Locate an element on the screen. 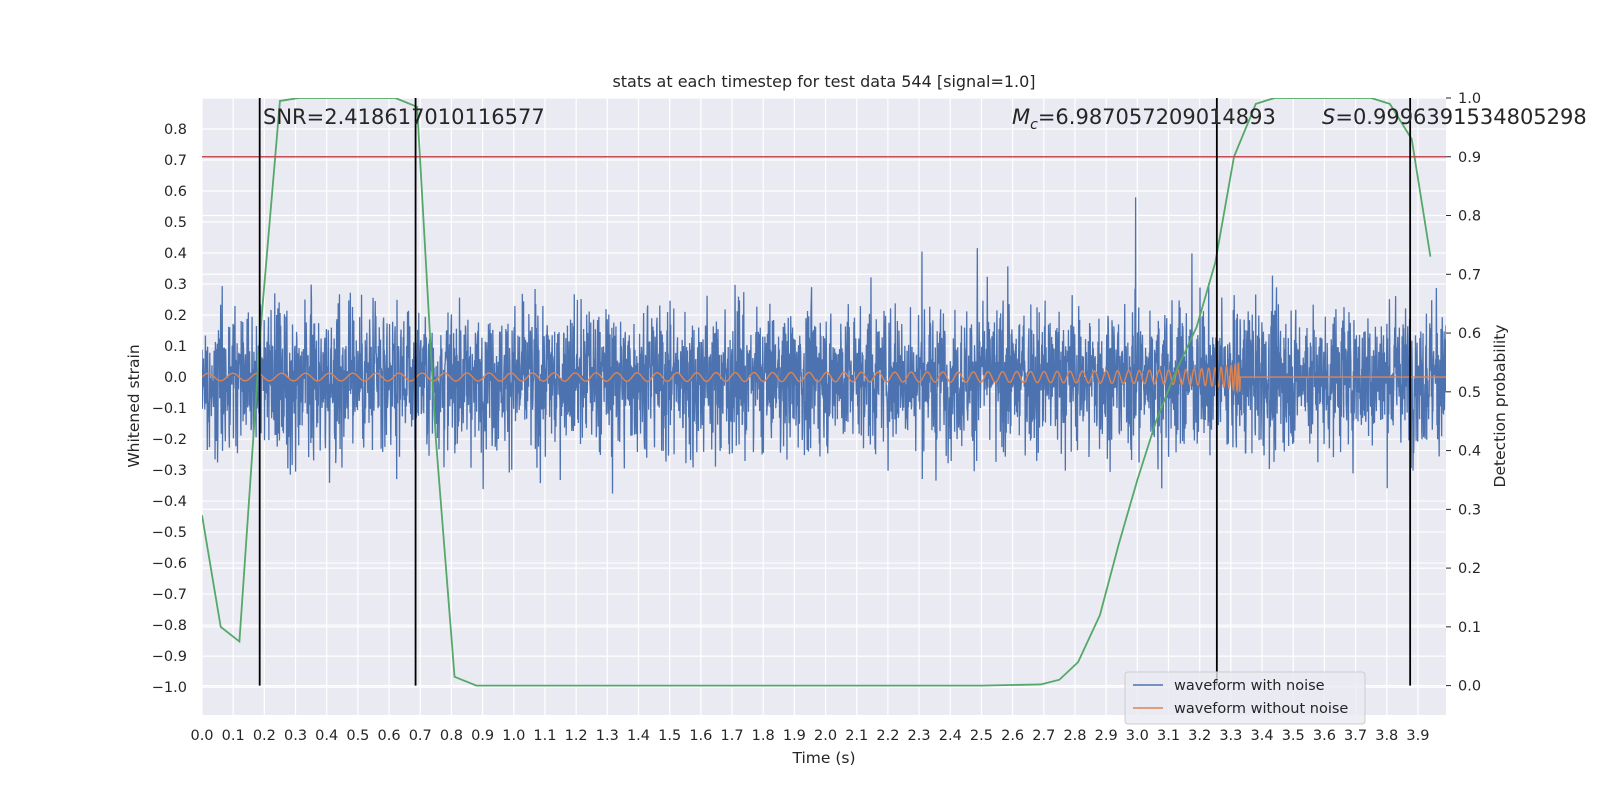  x-tick-label: 2.3 is located at coordinates (919, 736).